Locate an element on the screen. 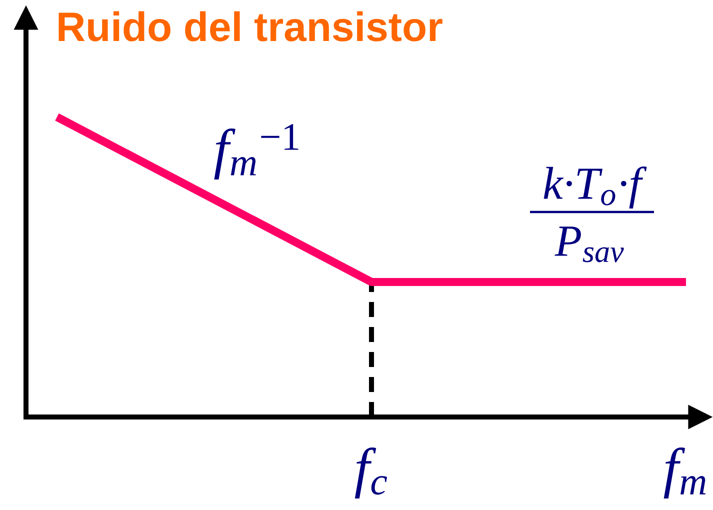 Image resolution: width=713 pixels, height=510 pixels. chart-title: Ruido del transistor is located at coordinates (250, 26).